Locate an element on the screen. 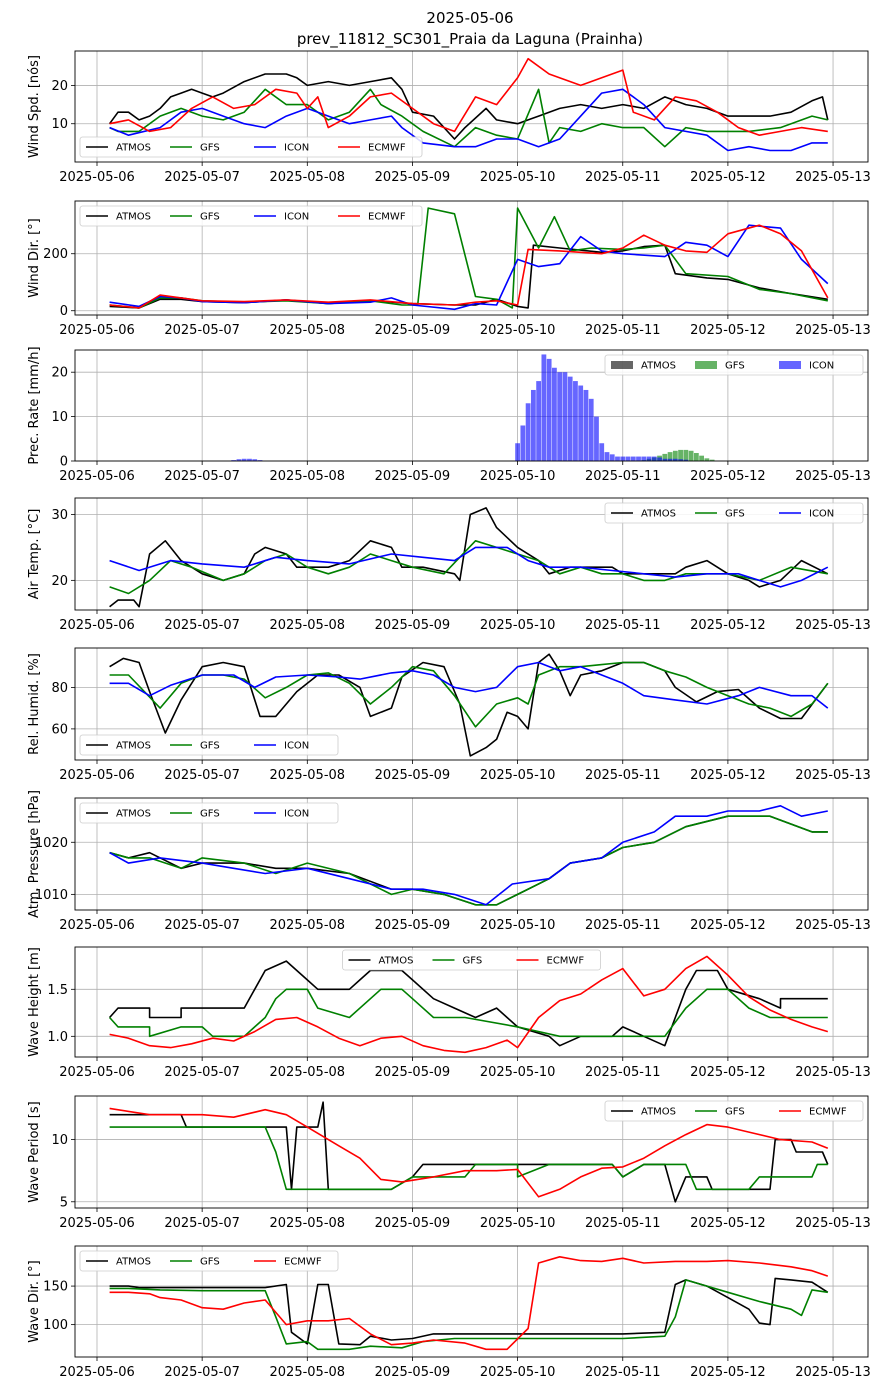 This screenshot has height=1389, width=886. wave-period-ylabel: Wave Period [s] is located at coordinates (34, 1151).